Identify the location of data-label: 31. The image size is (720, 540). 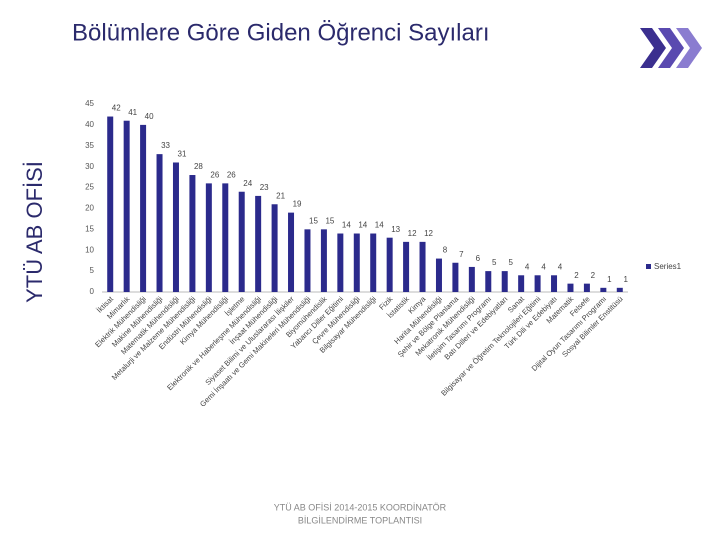
(182, 154).